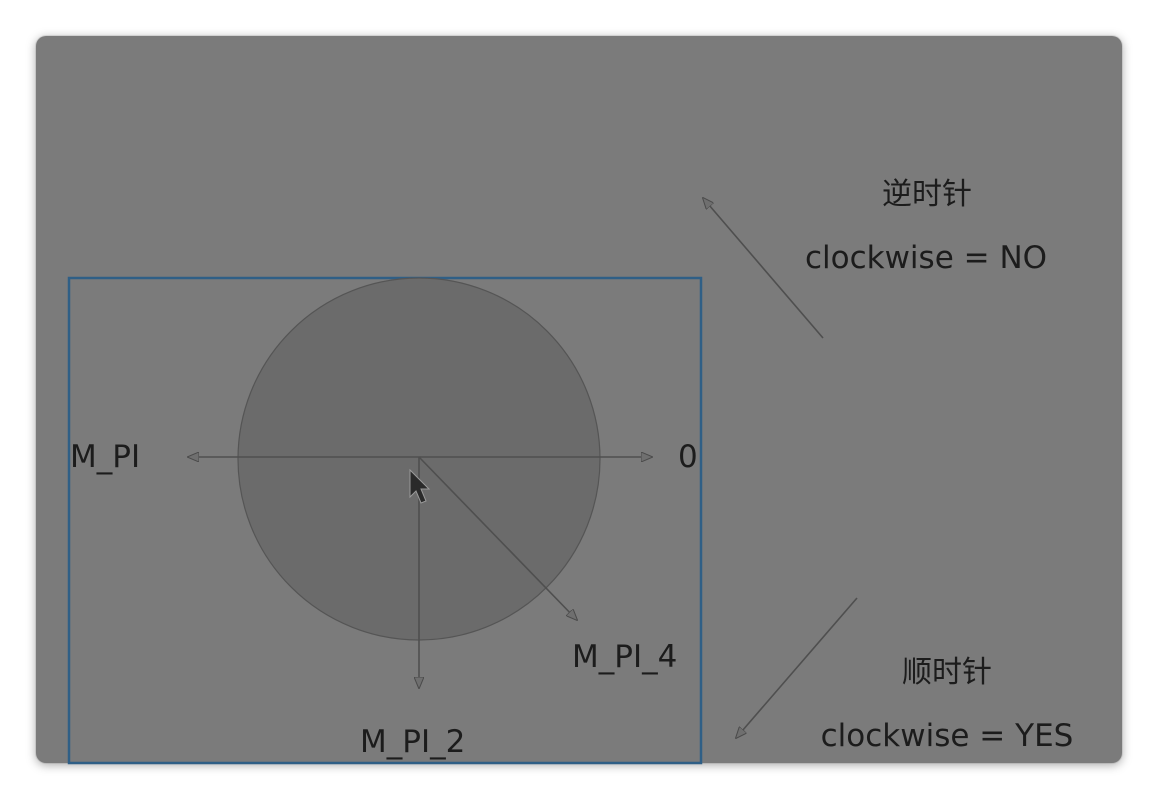 This screenshot has width=1158, height=800. What do you see at coordinates (688, 457) in the screenshot?
I see `label-zero: 0` at bounding box center [688, 457].